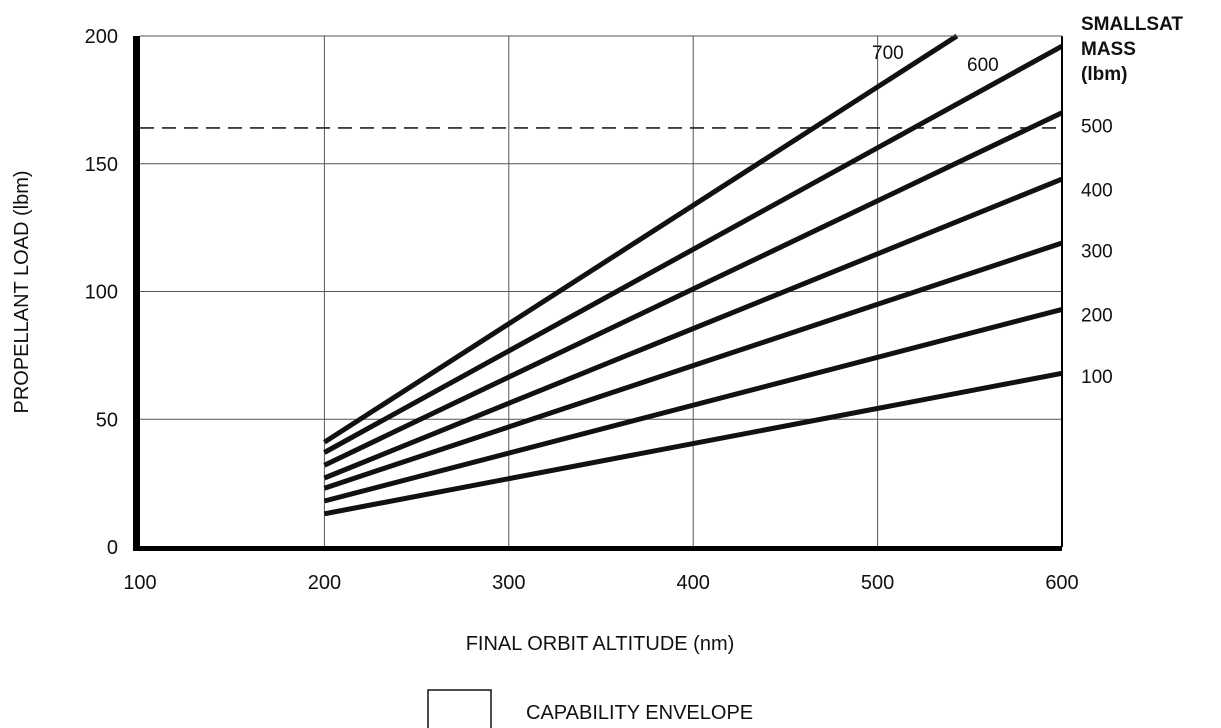 The width and height of the screenshot is (1221, 728). What do you see at coordinates (22, 291) in the screenshot?
I see `y-axis-title: PROPELLANT LOAD (lbm)` at bounding box center [22, 291].